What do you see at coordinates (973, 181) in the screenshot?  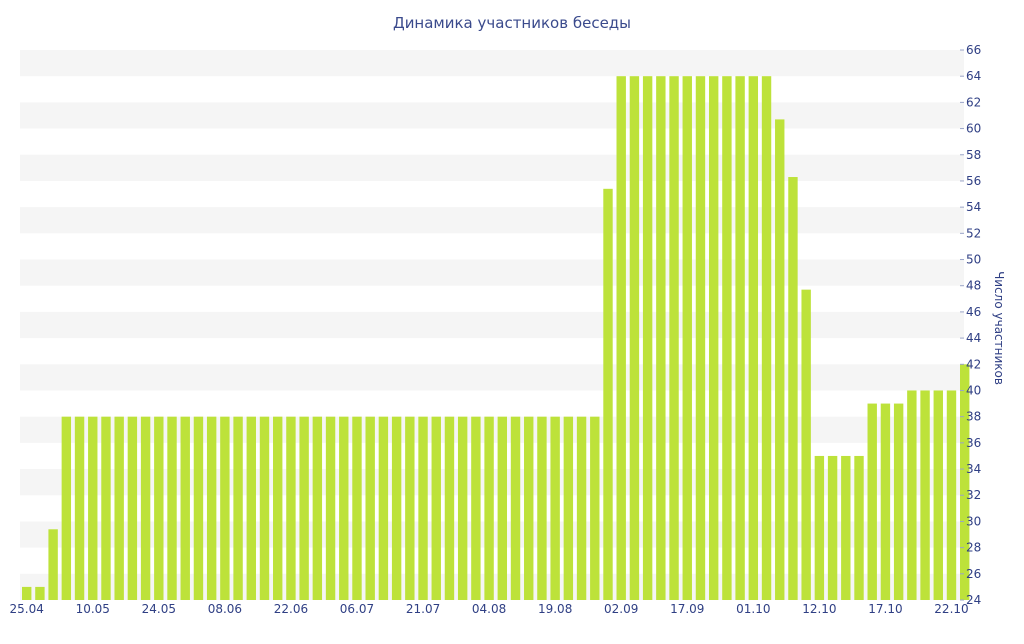 I see `y-tick-label: 56` at bounding box center [973, 181].